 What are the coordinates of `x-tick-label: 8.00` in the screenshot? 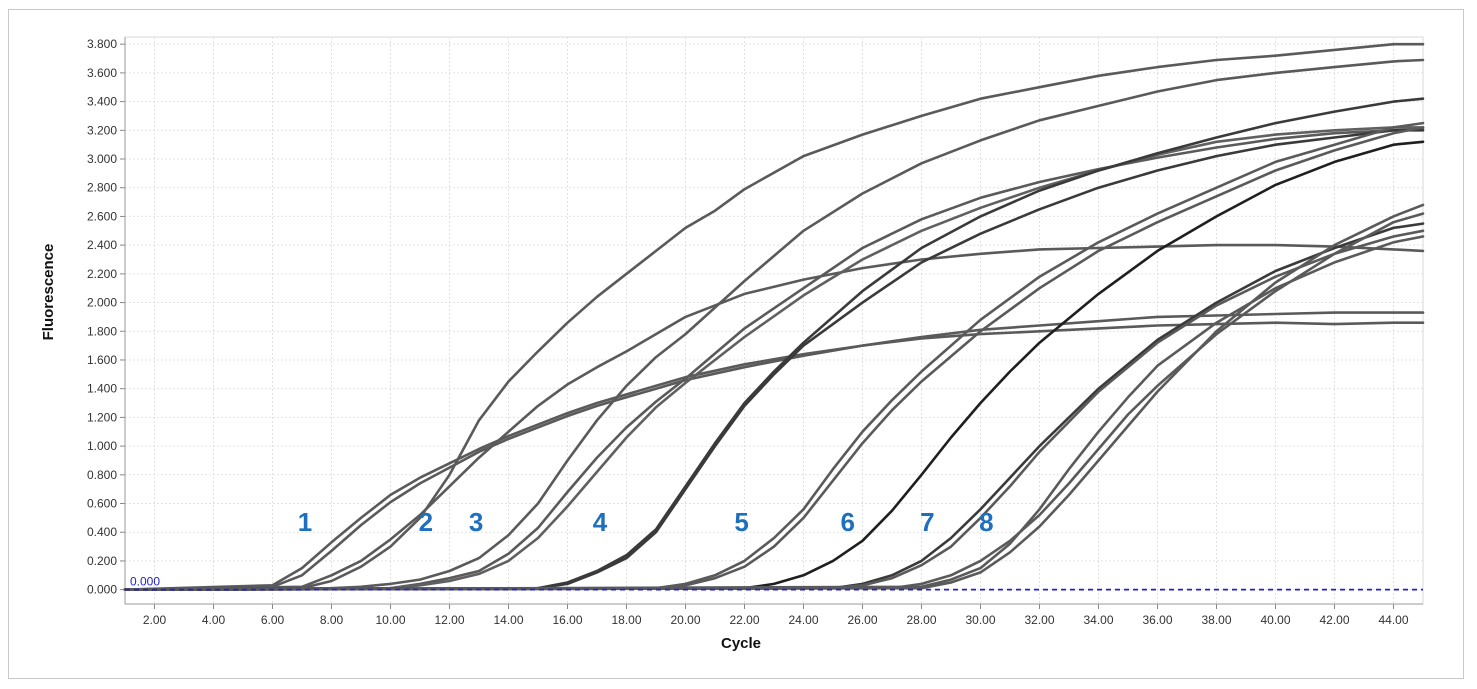 It's located at (332, 620).